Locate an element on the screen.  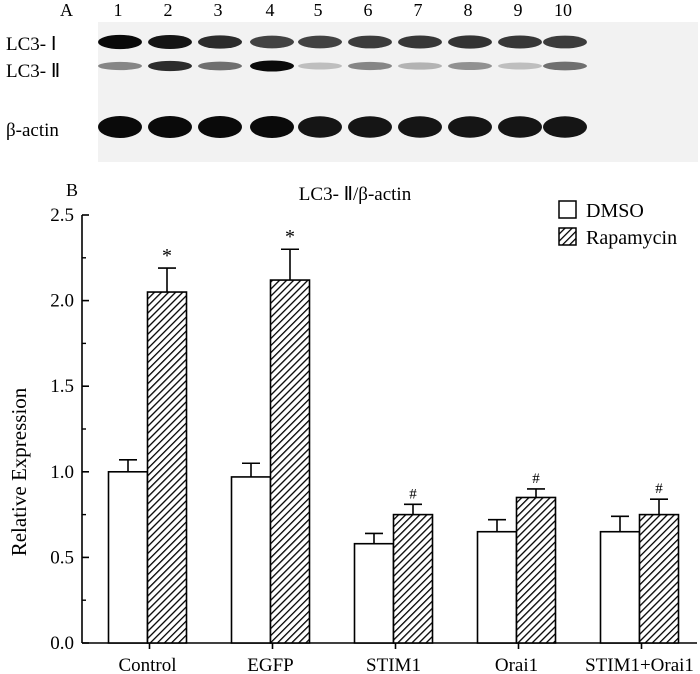
legend-swatch-dmso is located at coordinates (567, 209).